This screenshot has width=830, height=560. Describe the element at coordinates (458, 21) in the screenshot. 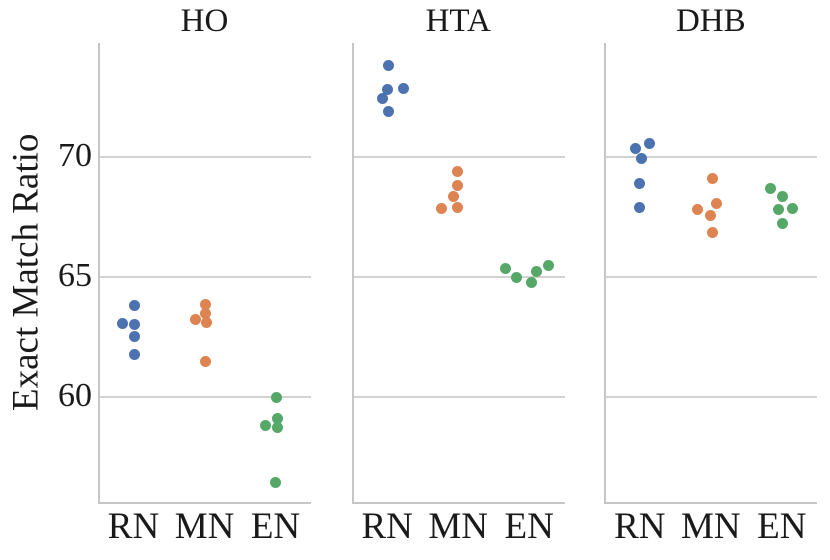

I see `panel-title: HTA` at that location.